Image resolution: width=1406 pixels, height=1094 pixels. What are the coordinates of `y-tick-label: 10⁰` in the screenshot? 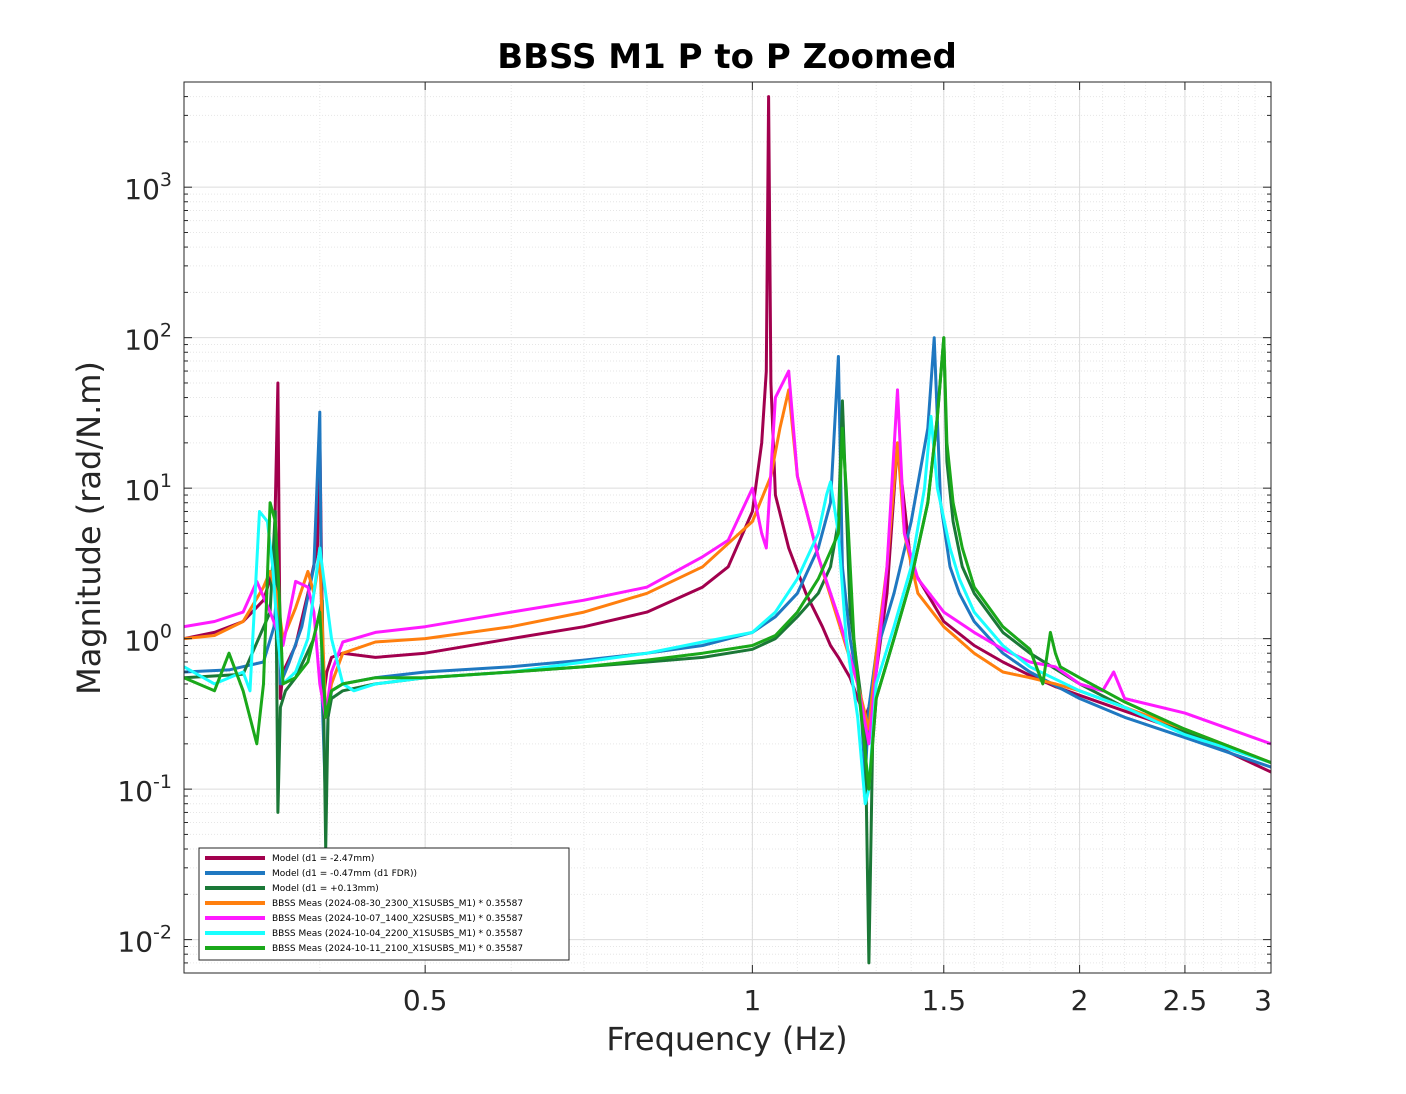 It's located at (148, 639).